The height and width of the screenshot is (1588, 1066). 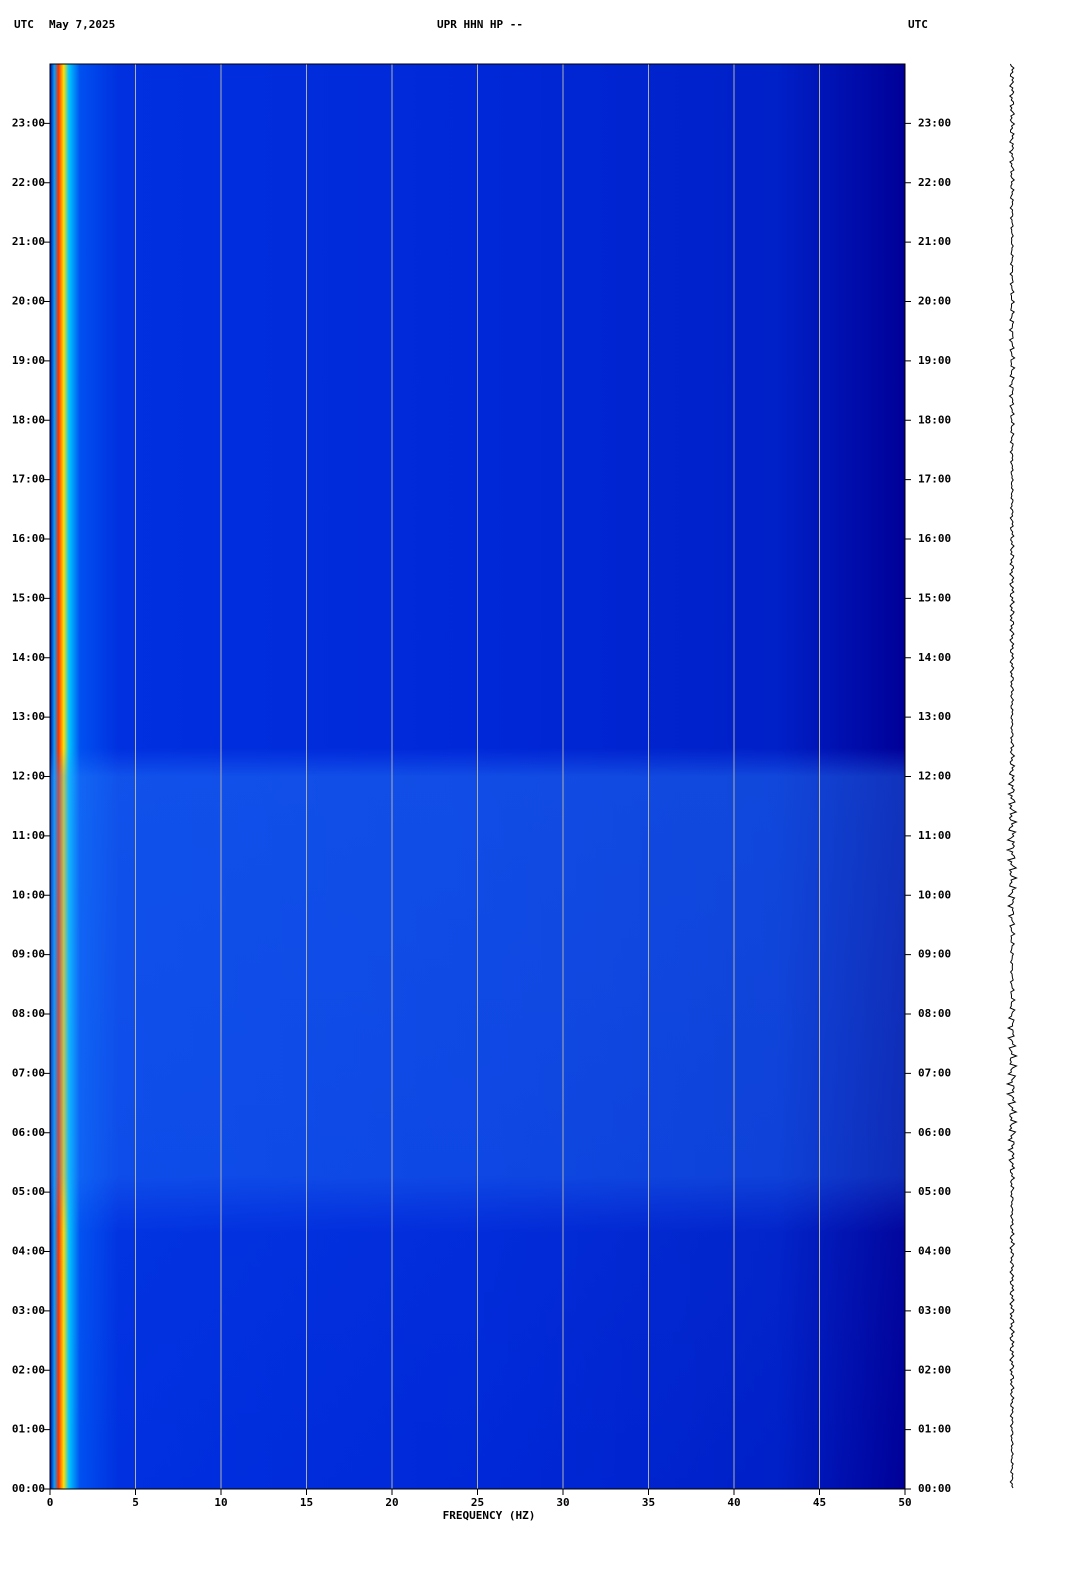 What do you see at coordinates (934, 657) in the screenshot?
I see `y-tick-label-right: 14:00` at bounding box center [934, 657].